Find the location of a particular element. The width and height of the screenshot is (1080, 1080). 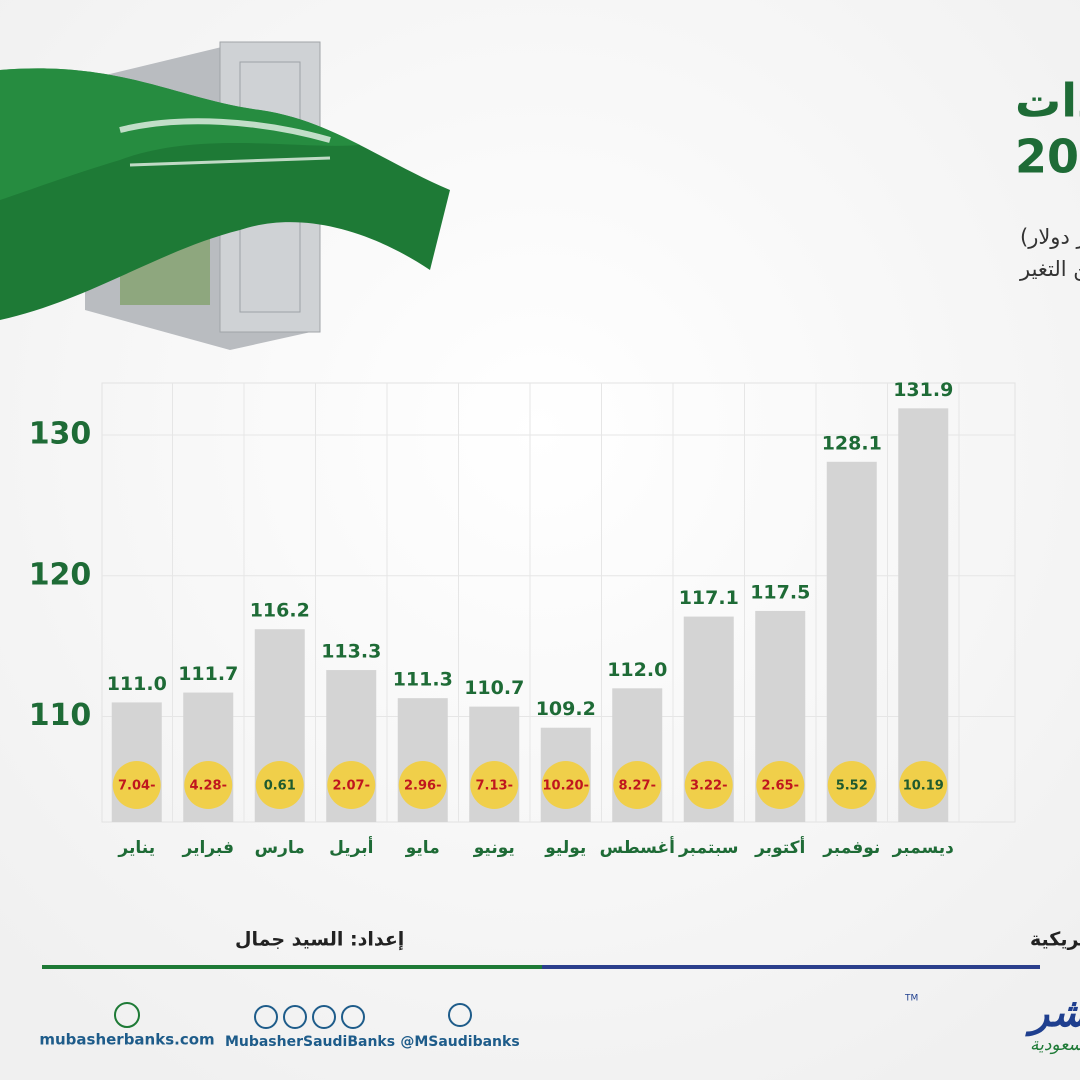

social-handle: MubasherSaudiBanks is located at coordinates (310, 1042).